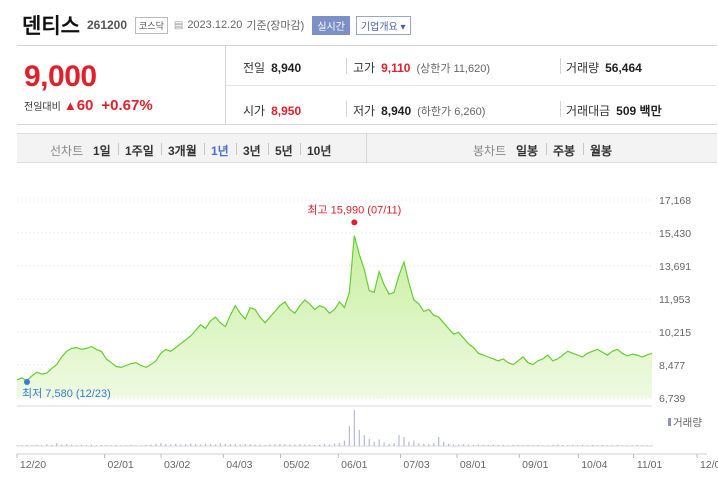 The image size is (718, 491). What do you see at coordinates (354, 222) in the screenshot?
I see `high-marker` at bounding box center [354, 222].